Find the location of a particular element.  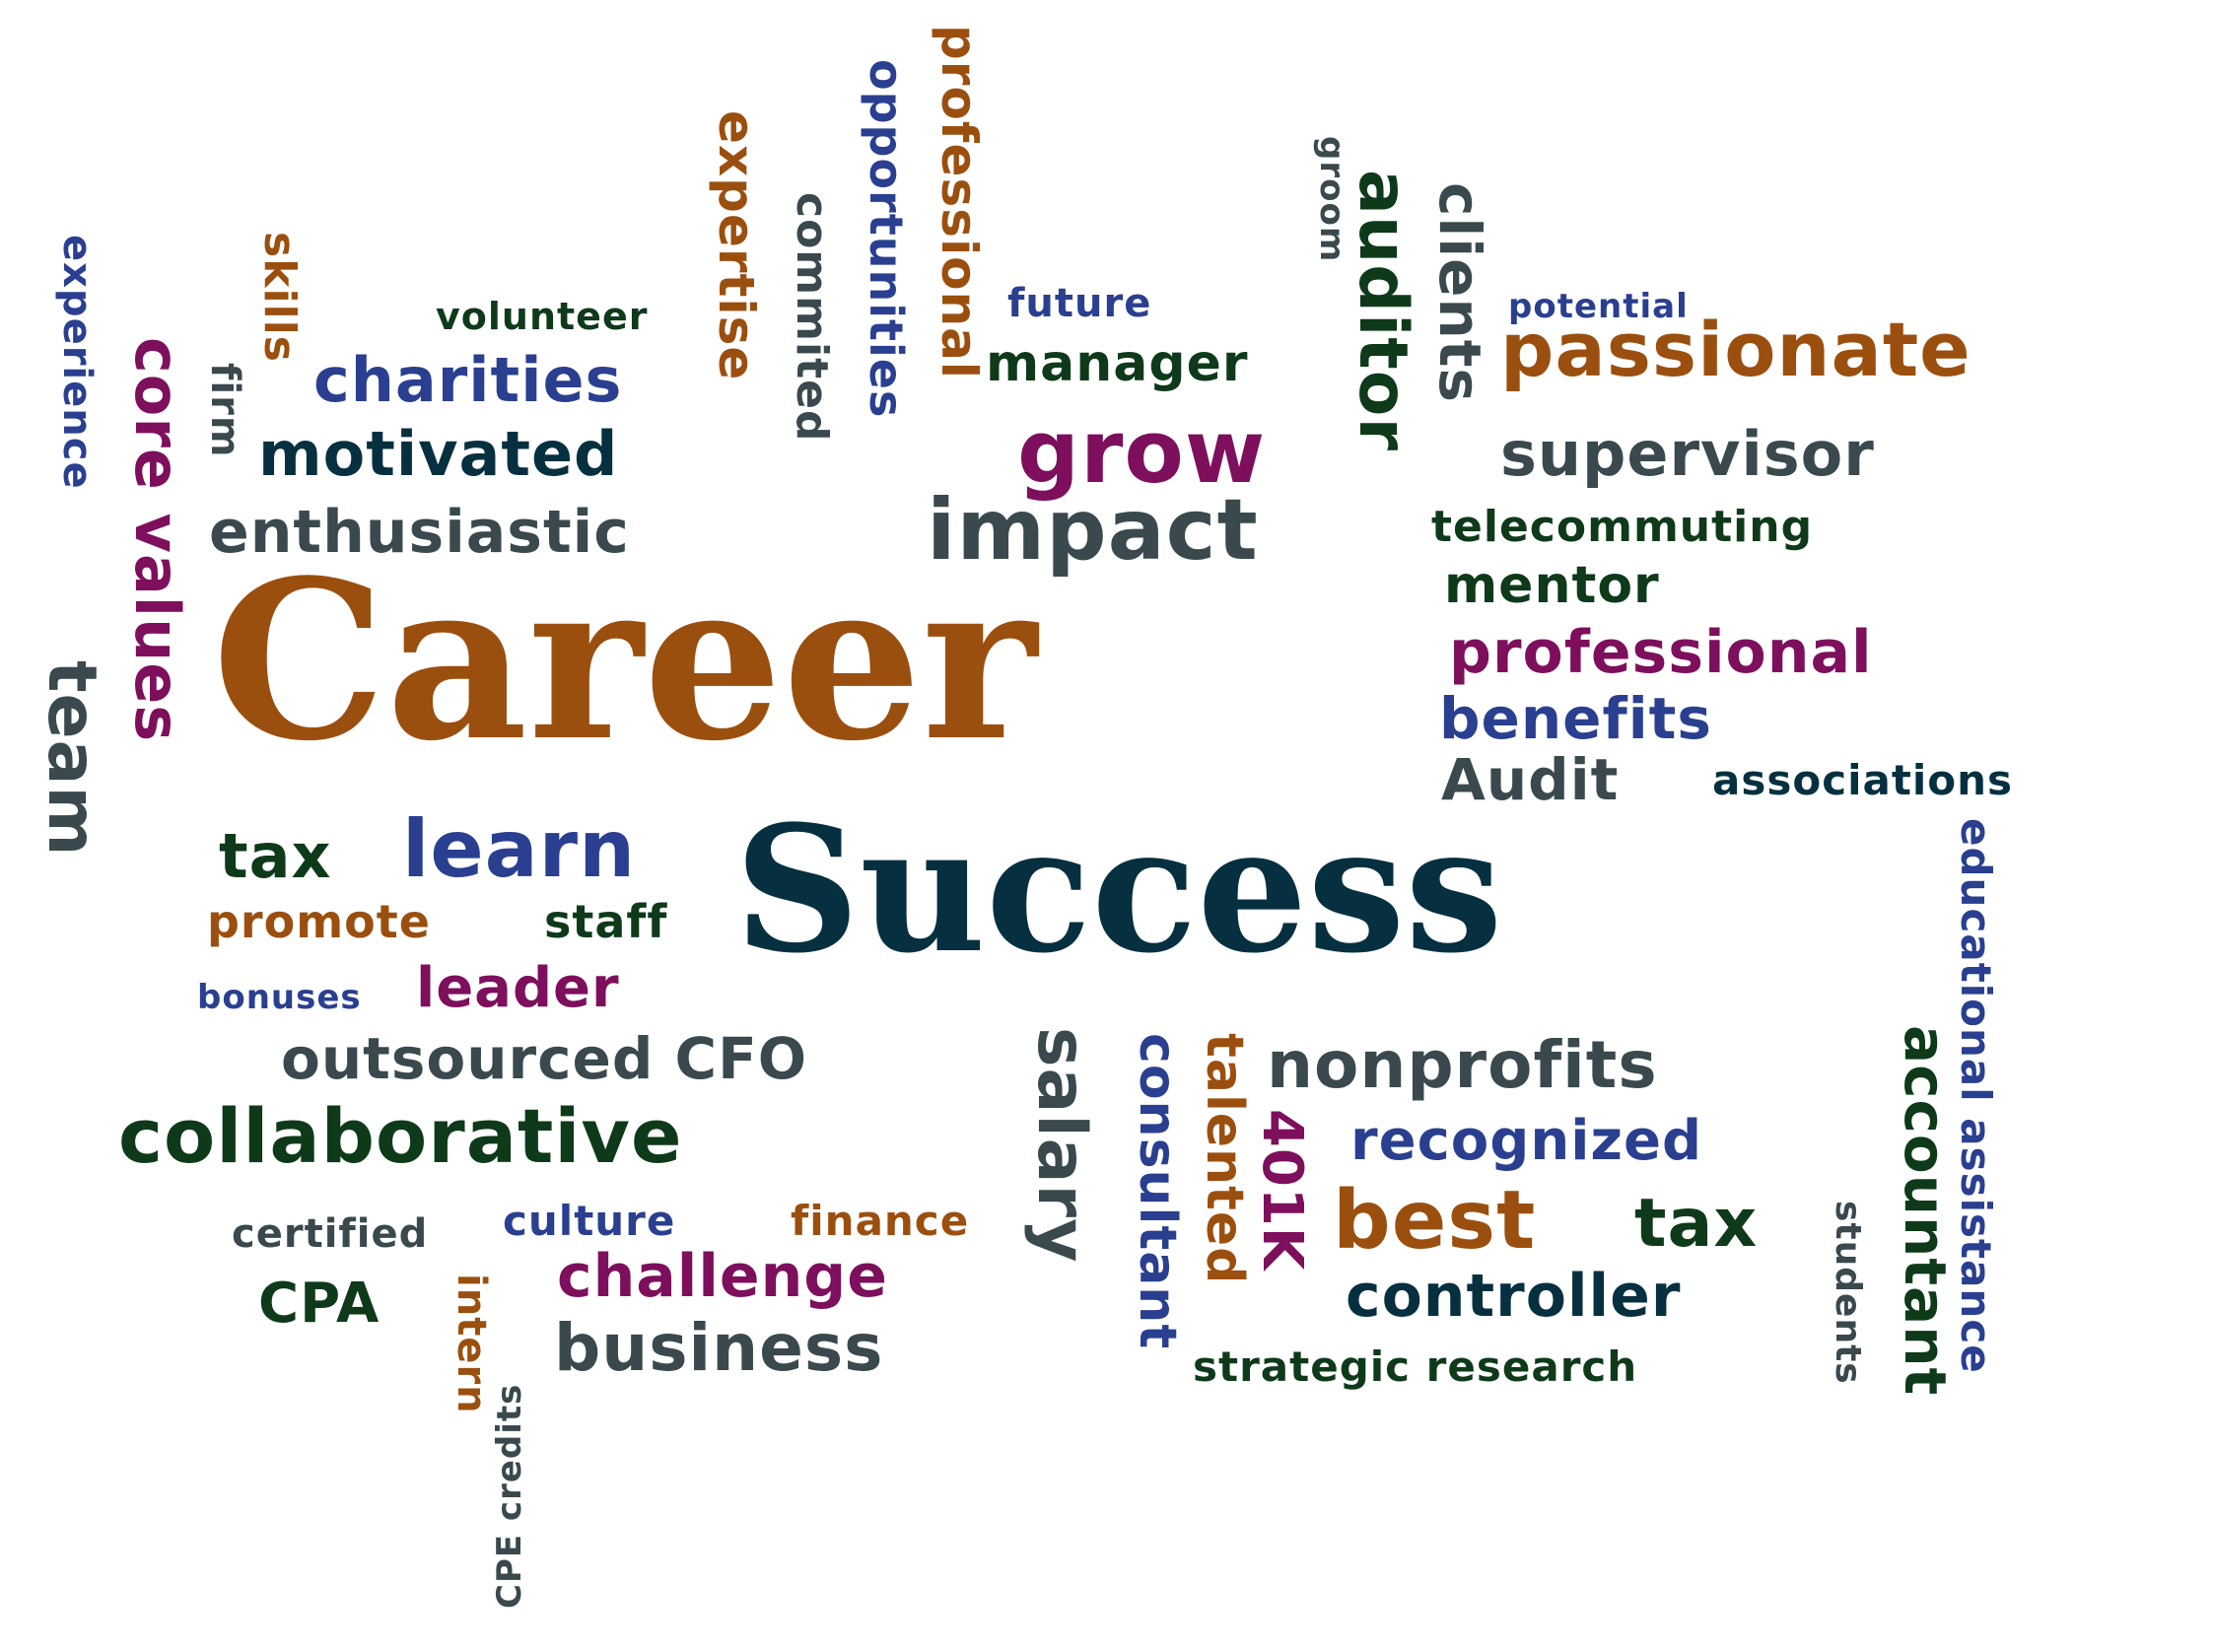

word-motivated: motivated is located at coordinates (438, 454).